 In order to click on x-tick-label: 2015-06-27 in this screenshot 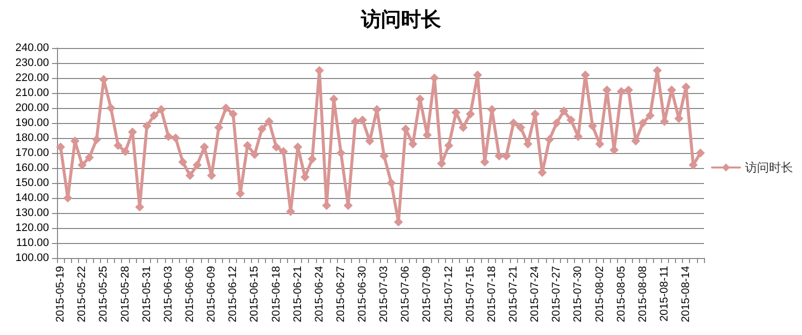, I will do `click(340, 294)`.